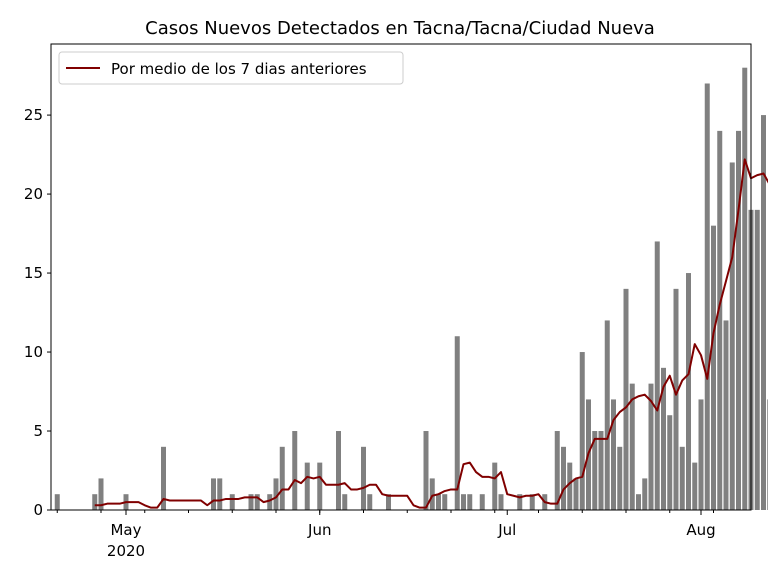 Image resolution: width=768 pixels, height=576 pixels. What do you see at coordinates (38, 431) in the screenshot?
I see `y-tick-label: 5` at bounding box center [38, 431].